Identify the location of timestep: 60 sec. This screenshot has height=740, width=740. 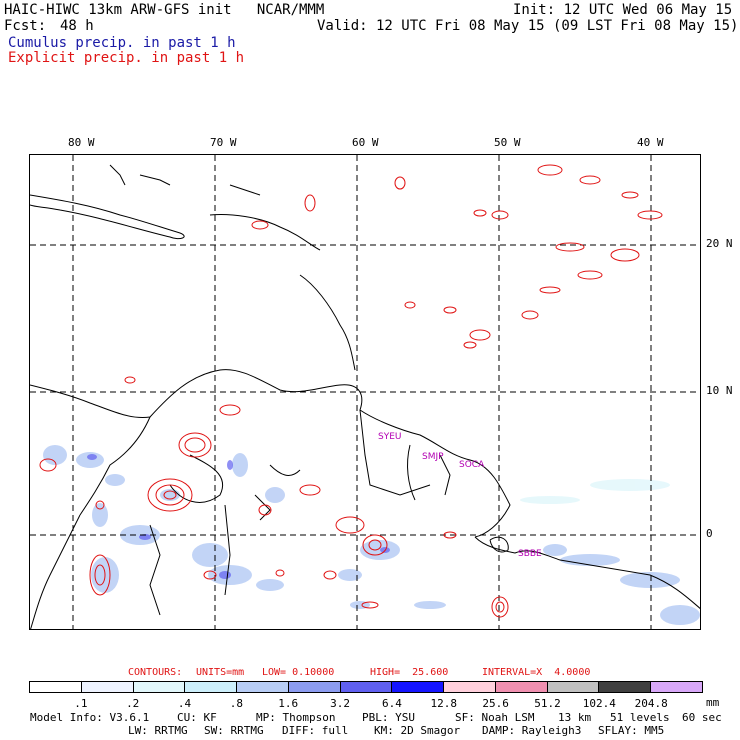
(702, 717).